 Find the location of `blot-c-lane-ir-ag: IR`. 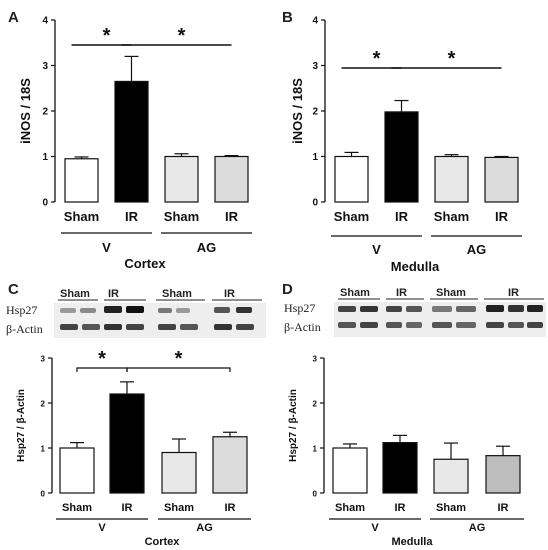

blot-c-lane-ir-ag: IR is located at coordinates (229, 294).